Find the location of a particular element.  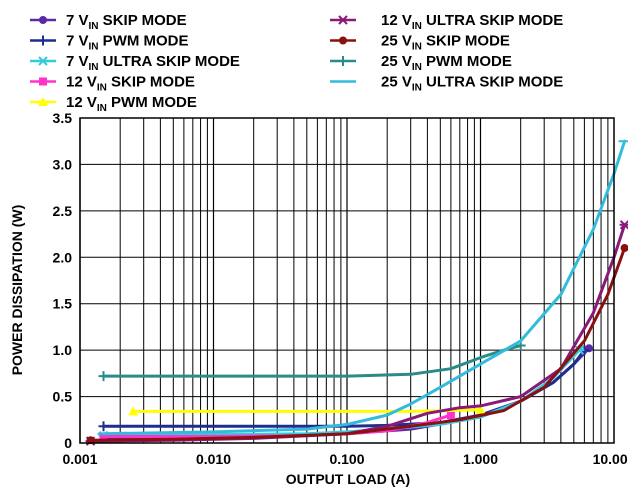

y-tick-label: 1.0 is located at coordinates (63, 350).